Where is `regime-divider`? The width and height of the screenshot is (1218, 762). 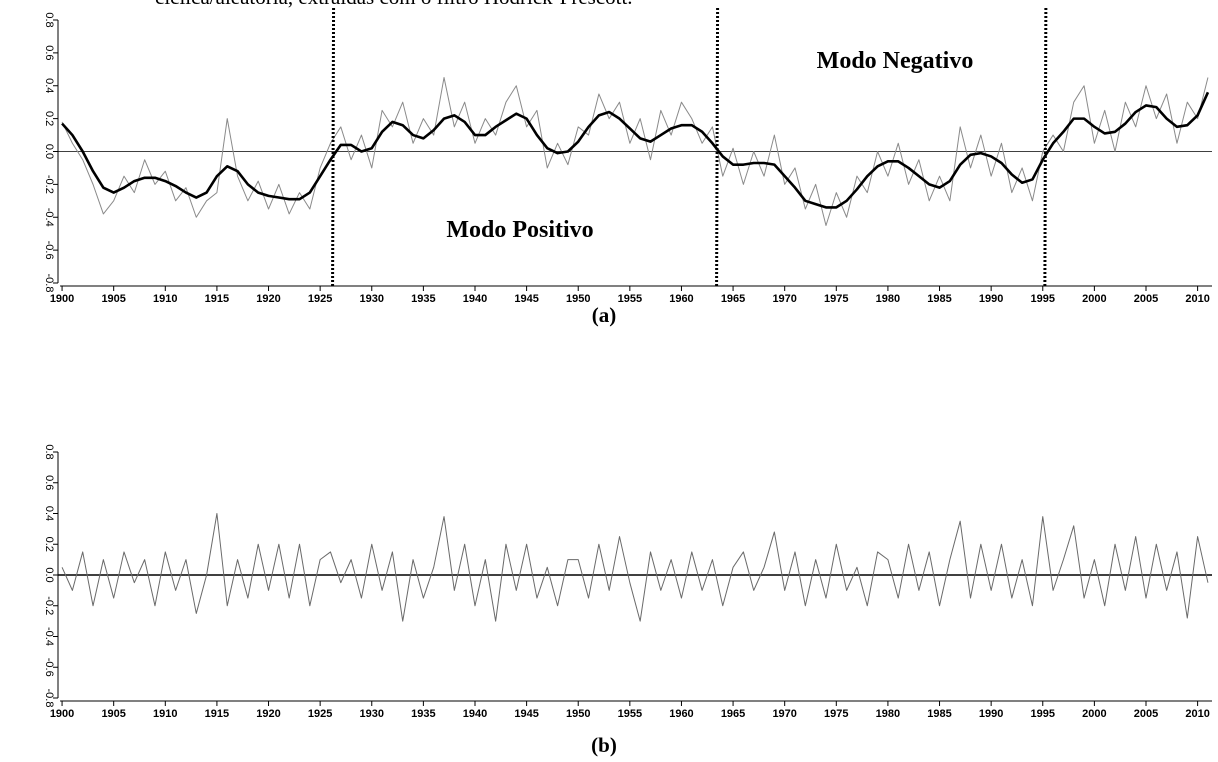
regime-divider is located at coordinates (333, 147).